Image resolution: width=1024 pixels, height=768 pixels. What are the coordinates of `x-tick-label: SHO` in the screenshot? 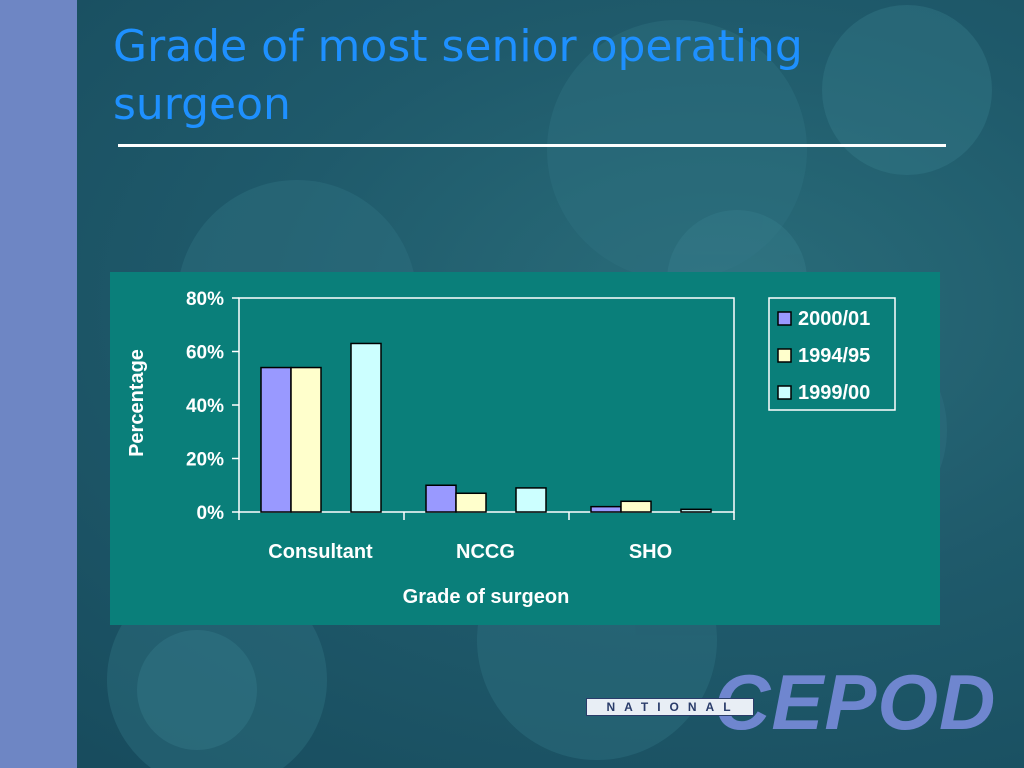 It's located at (650, 552).